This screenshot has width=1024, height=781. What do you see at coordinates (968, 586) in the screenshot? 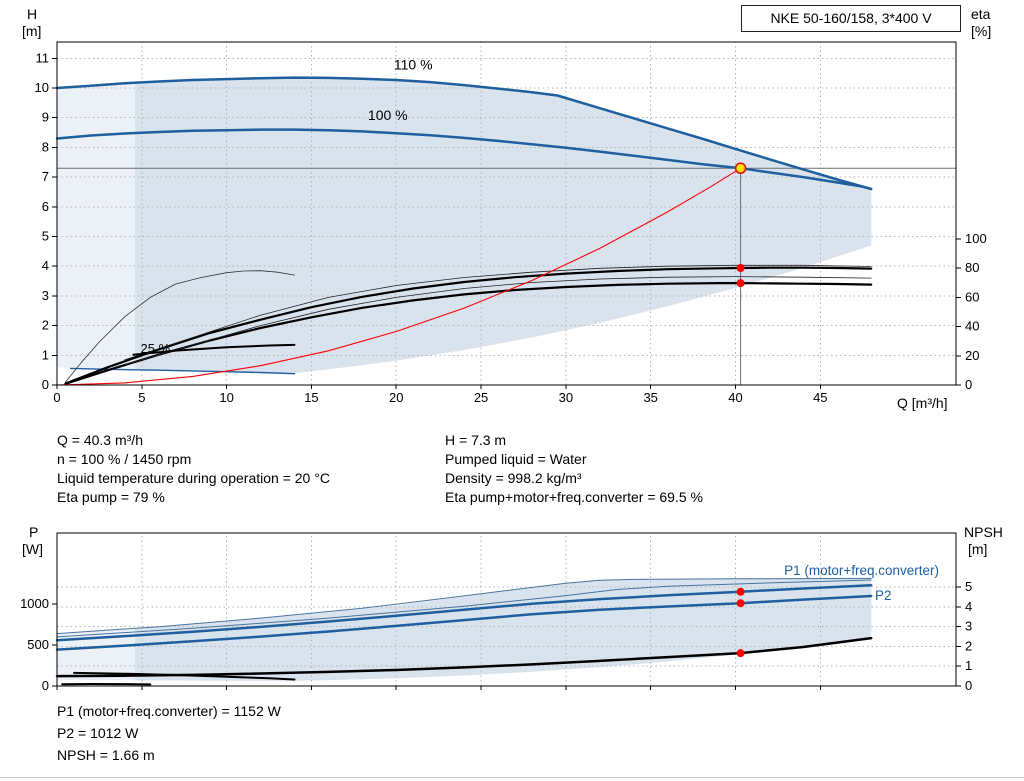
I see `y-right-tick-label: 5` at bounding box center [968, 586].